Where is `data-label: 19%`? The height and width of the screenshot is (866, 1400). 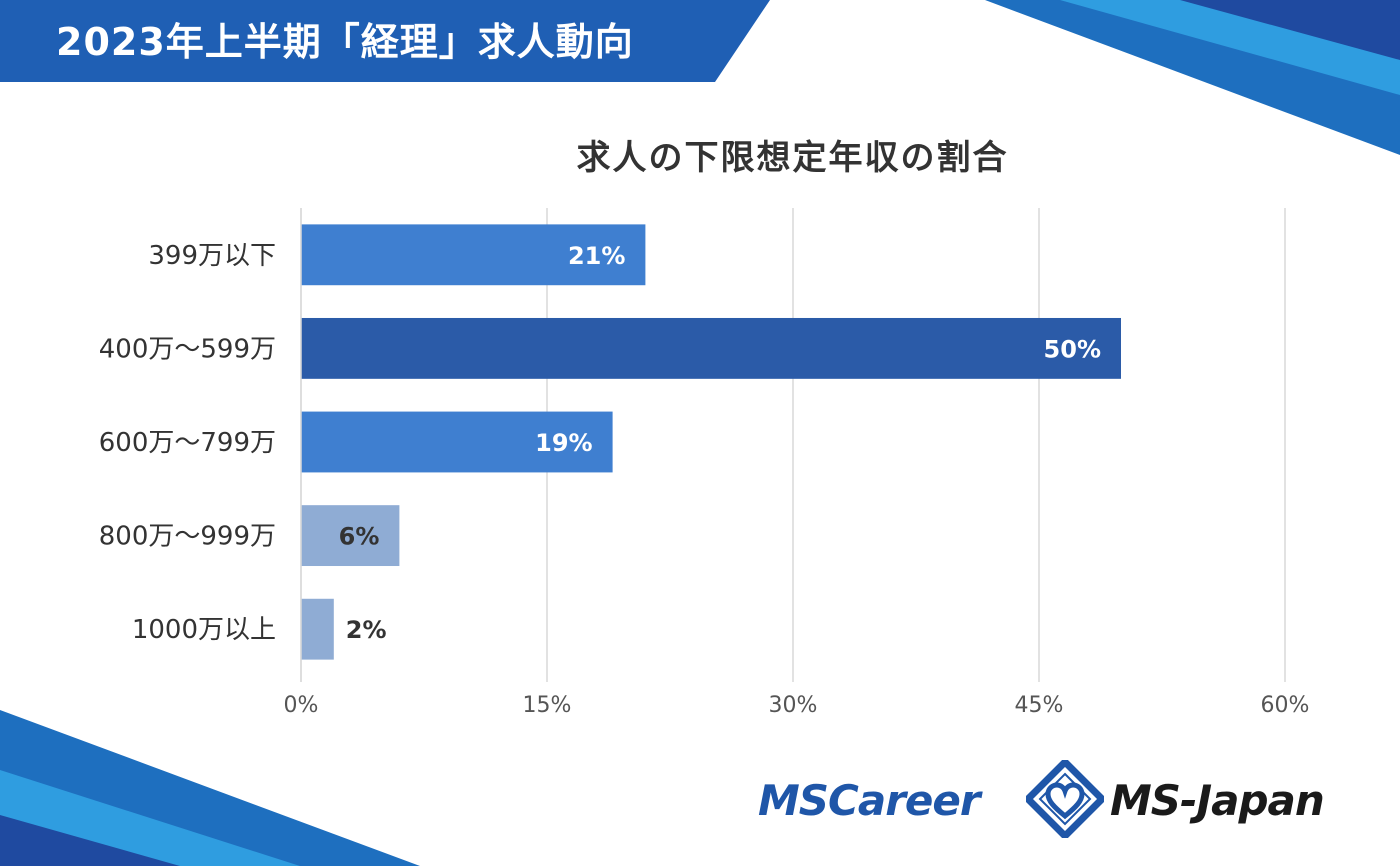
data-label: 19% is located at coordinates (563, 443).